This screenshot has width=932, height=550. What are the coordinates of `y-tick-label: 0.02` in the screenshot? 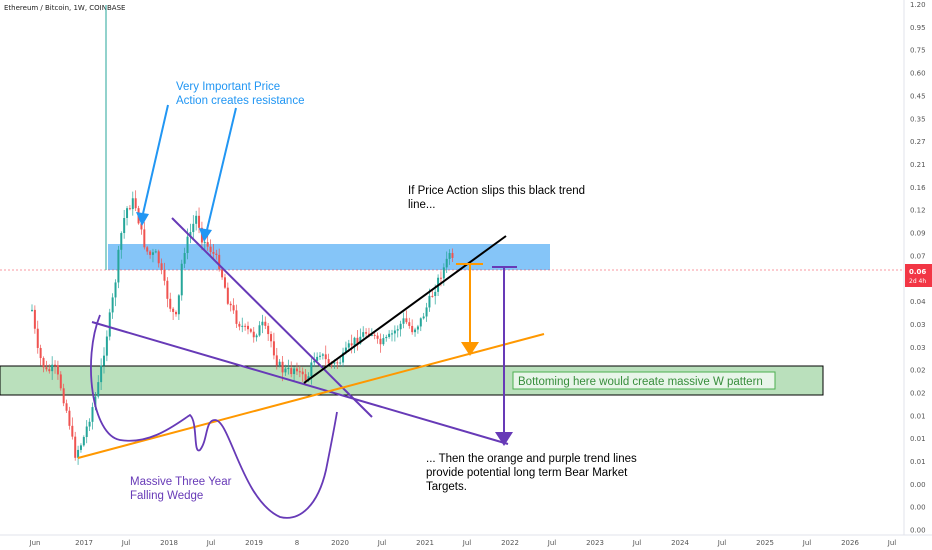 It's located at (918, 371).